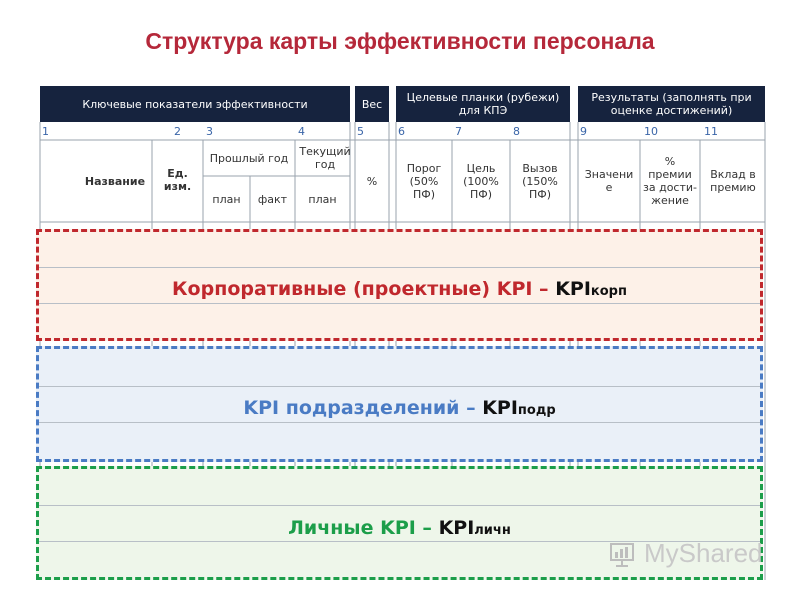  Describe the element at coordinates (516, 131) in the screenshot. I see `col-number-8: 8` at that location.